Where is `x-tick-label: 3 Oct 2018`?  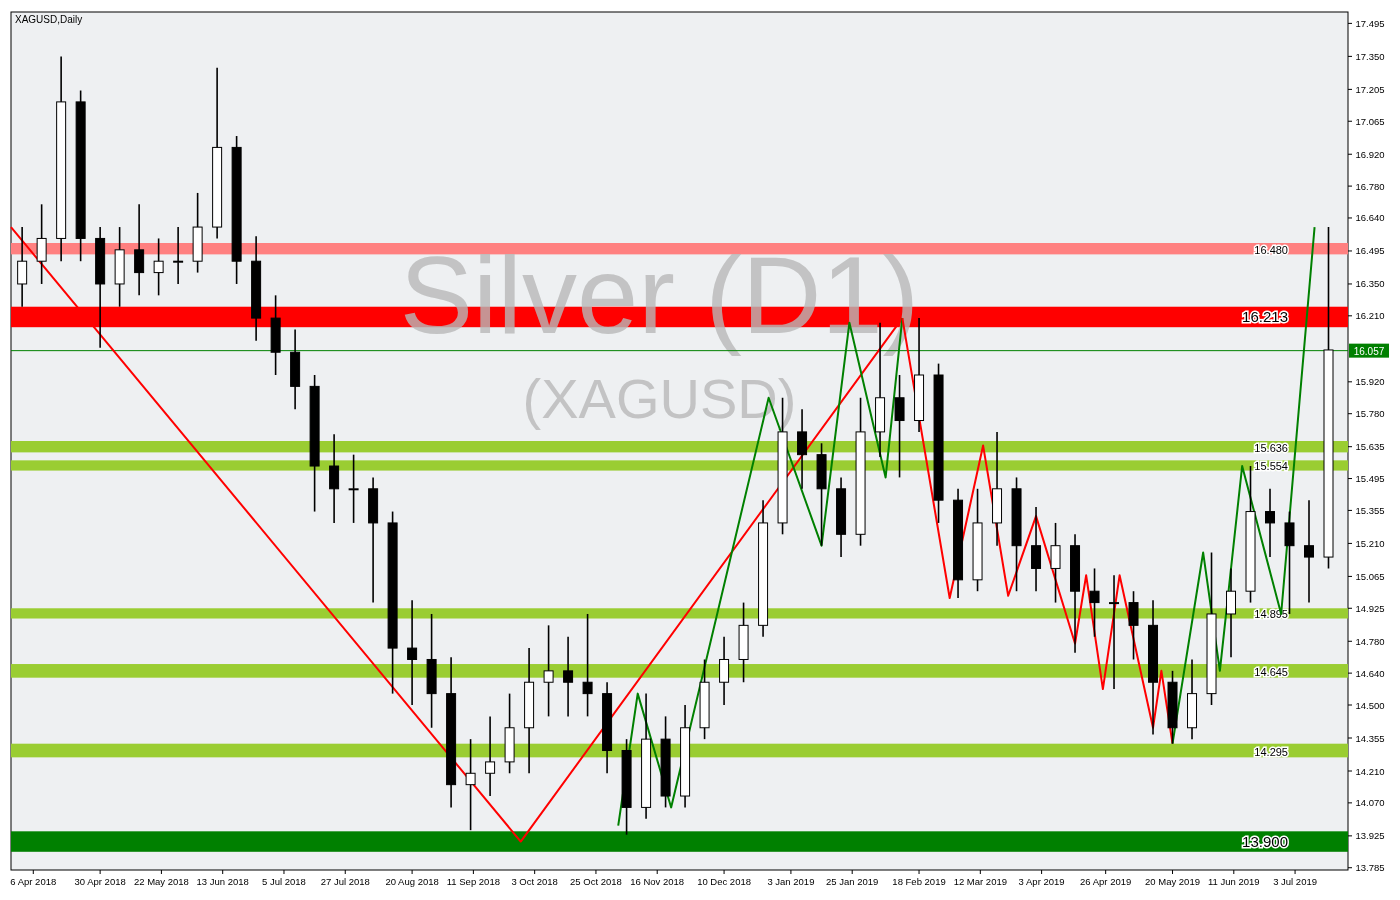 x-tick-label: 3 Oct 2018 is located at coordinates (534, 881).